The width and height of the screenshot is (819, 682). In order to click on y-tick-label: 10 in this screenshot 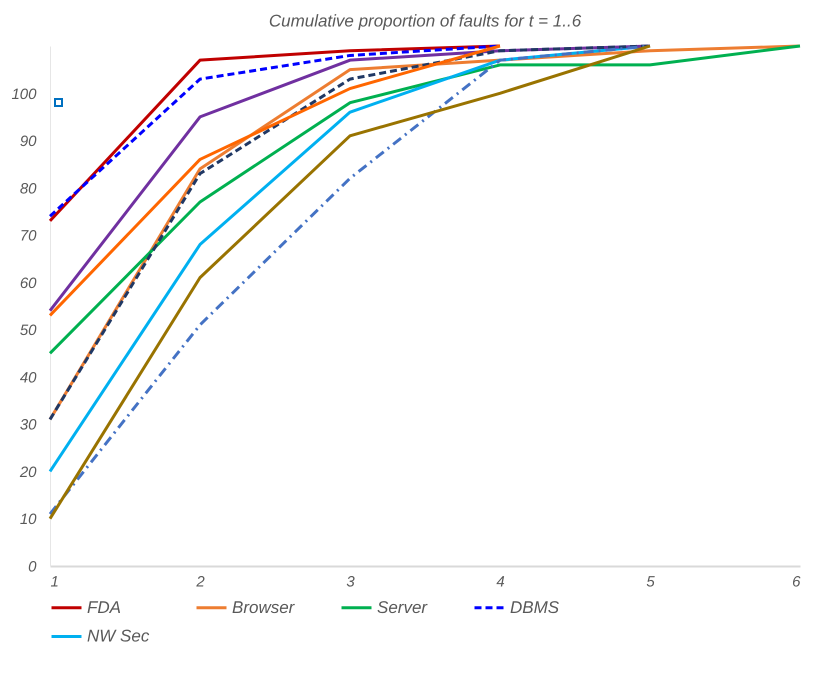, I will do `click(29, 519)`.